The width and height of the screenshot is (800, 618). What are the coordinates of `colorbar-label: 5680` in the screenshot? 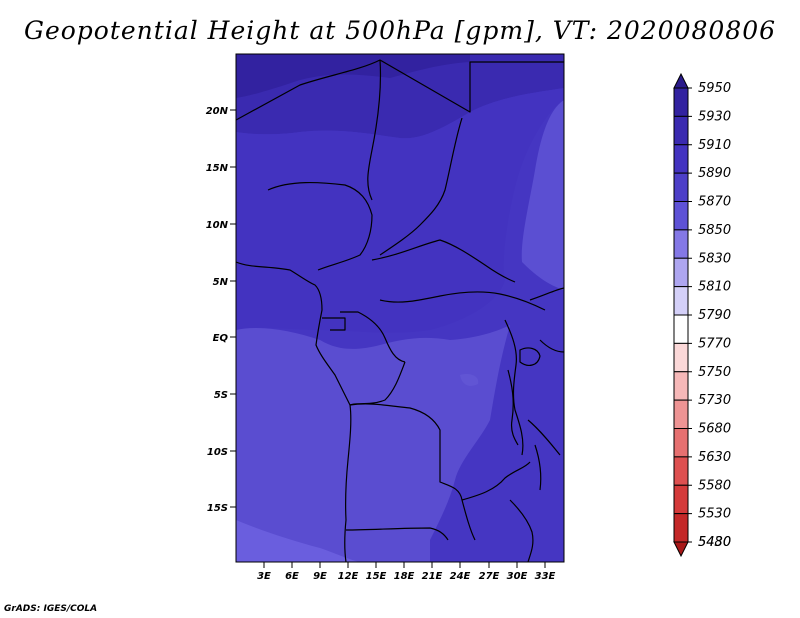 It's located at (714, 429).